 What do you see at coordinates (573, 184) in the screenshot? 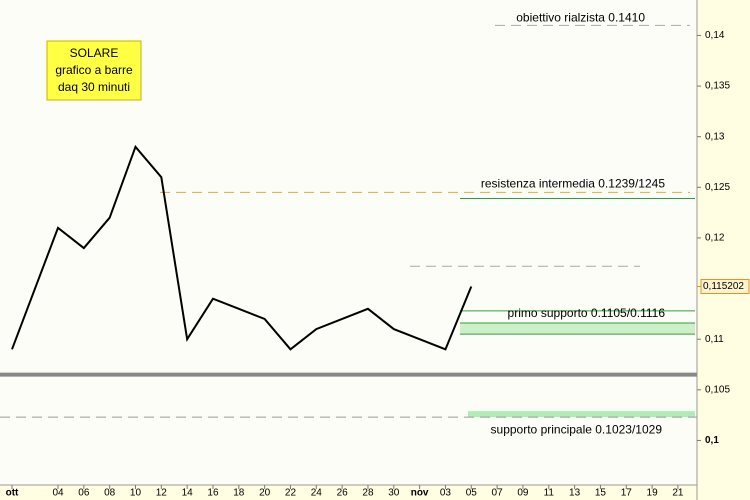
I see `annotation: resistenza intermedia 0.1239/1245` at bounding box center [573, 184].